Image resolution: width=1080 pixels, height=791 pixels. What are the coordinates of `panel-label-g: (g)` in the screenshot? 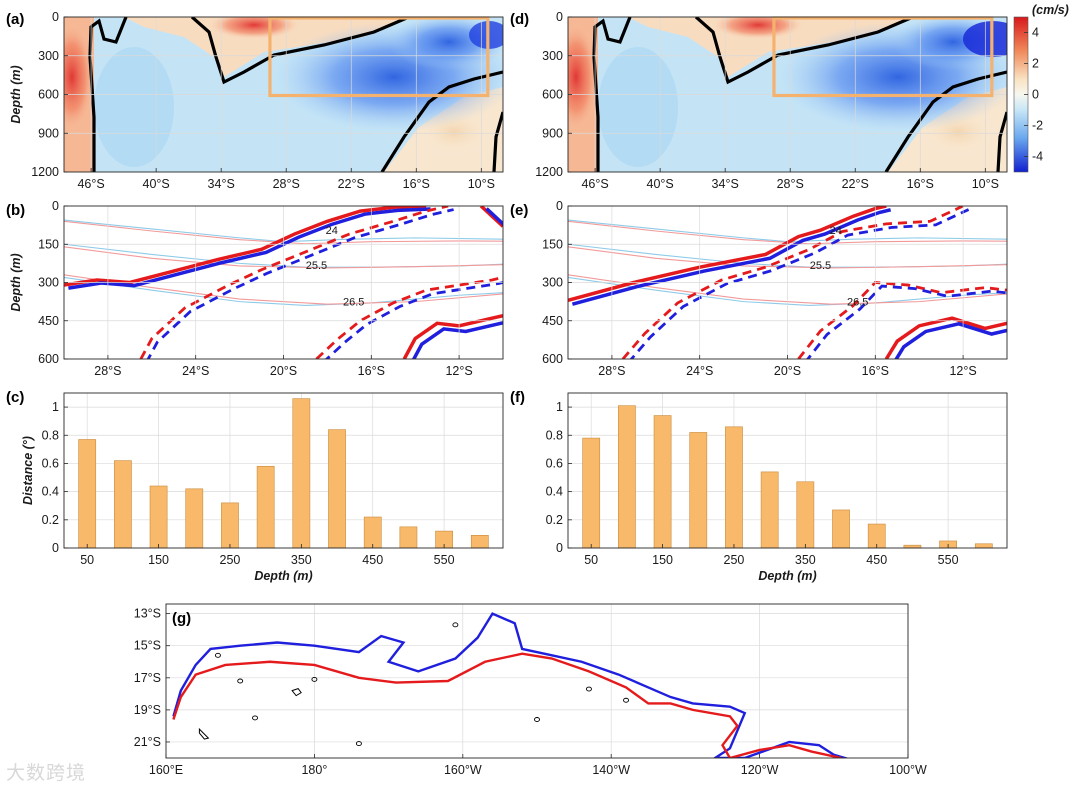 It's located at (181, 618).